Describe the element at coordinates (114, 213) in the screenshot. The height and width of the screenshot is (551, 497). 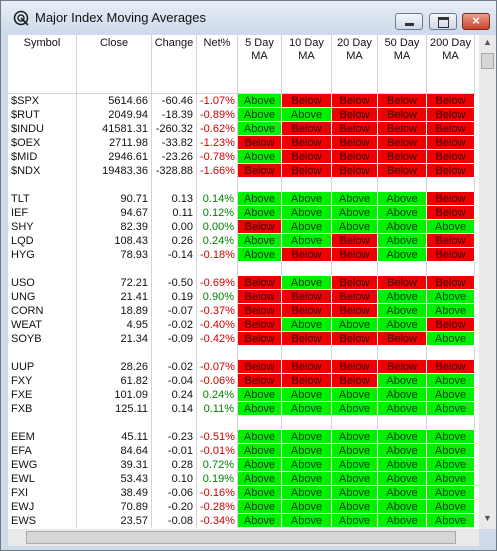
I see `close: 94.67` at that location.